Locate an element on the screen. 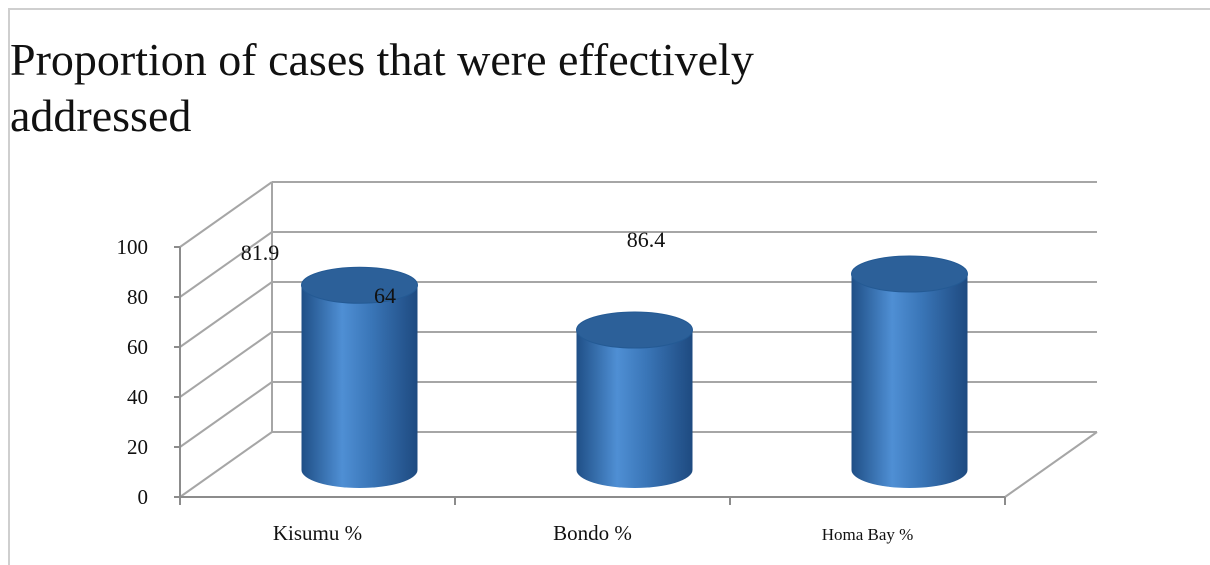 This screenshot has width=1210, height=565. data-label: 64 is located at coordinates (385, 295).